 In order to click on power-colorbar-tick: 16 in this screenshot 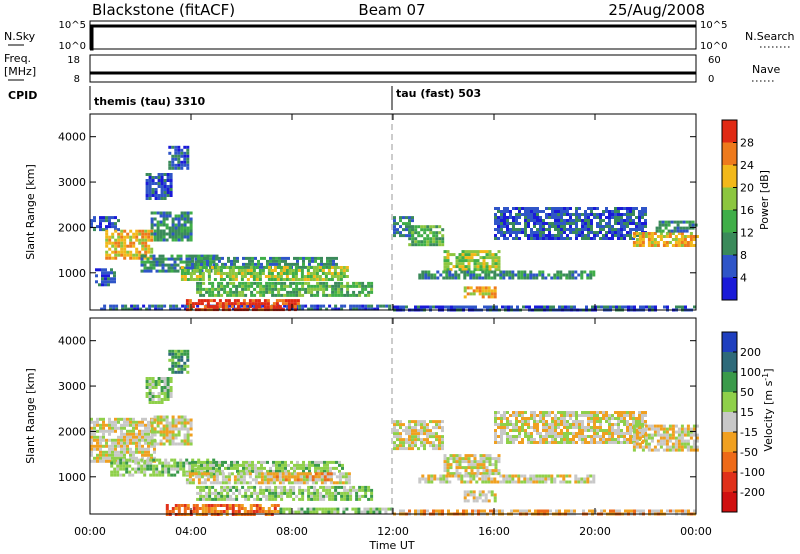, I will do `click(747, 210)`.